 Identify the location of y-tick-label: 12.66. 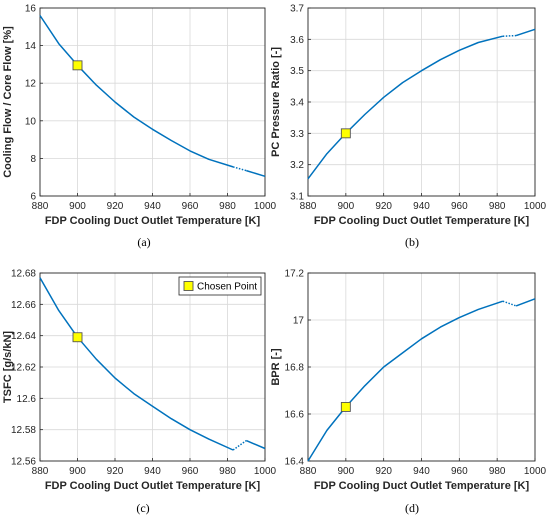
(23, 305).